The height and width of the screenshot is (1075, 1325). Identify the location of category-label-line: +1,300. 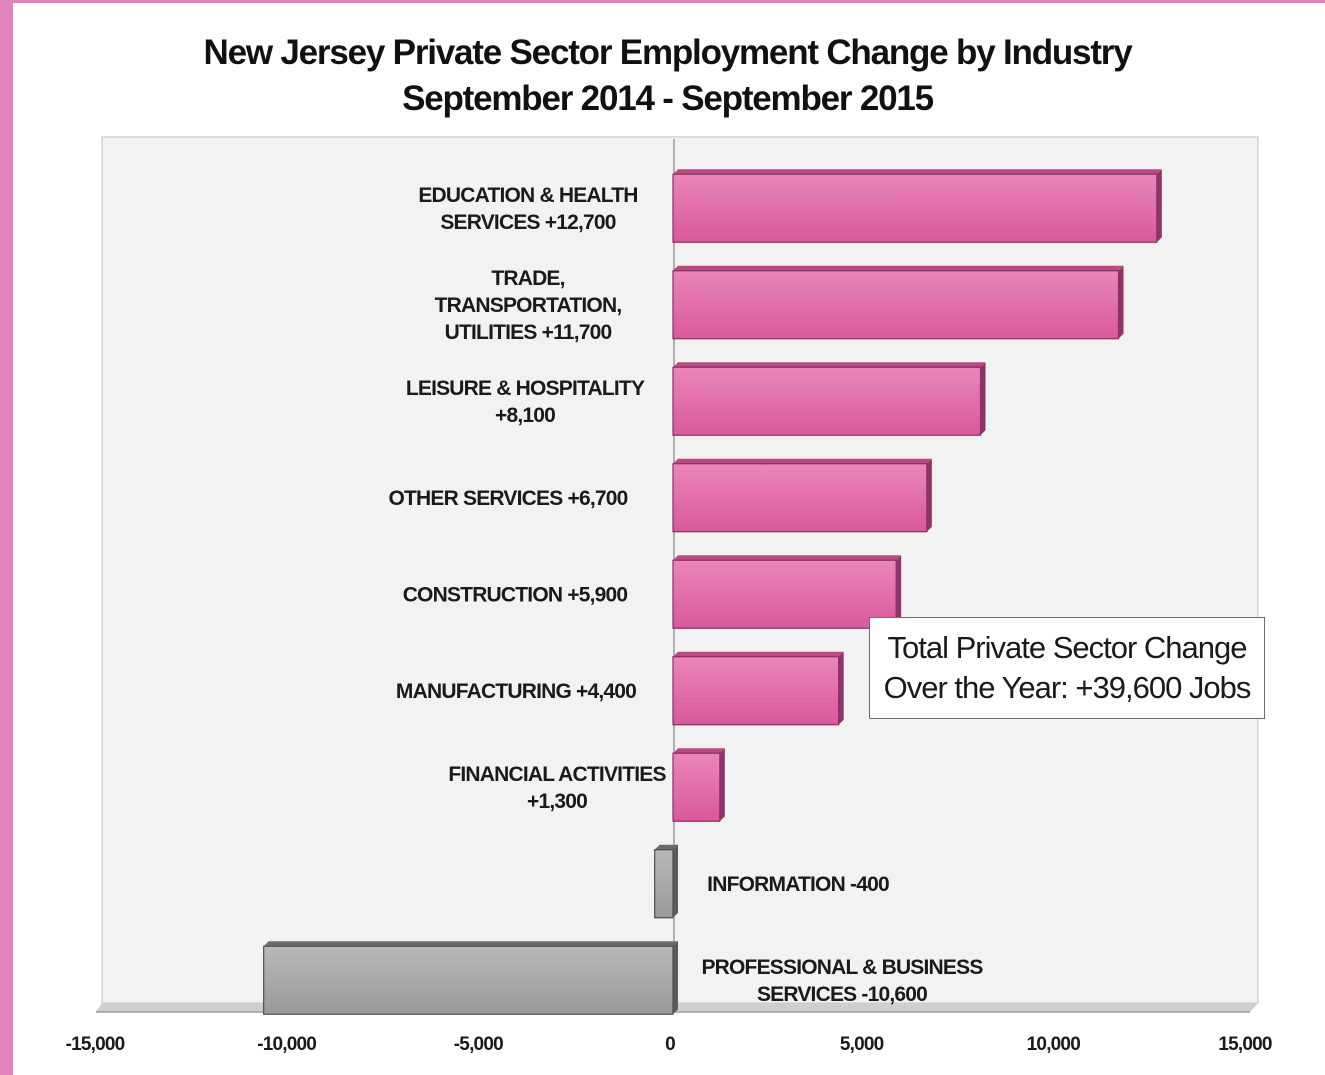
(557, 801).